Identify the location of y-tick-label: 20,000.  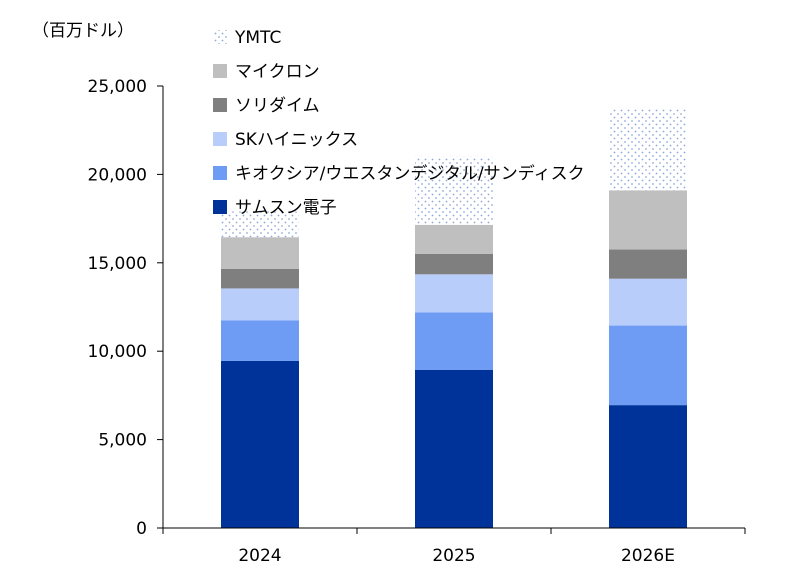
(117, 175).